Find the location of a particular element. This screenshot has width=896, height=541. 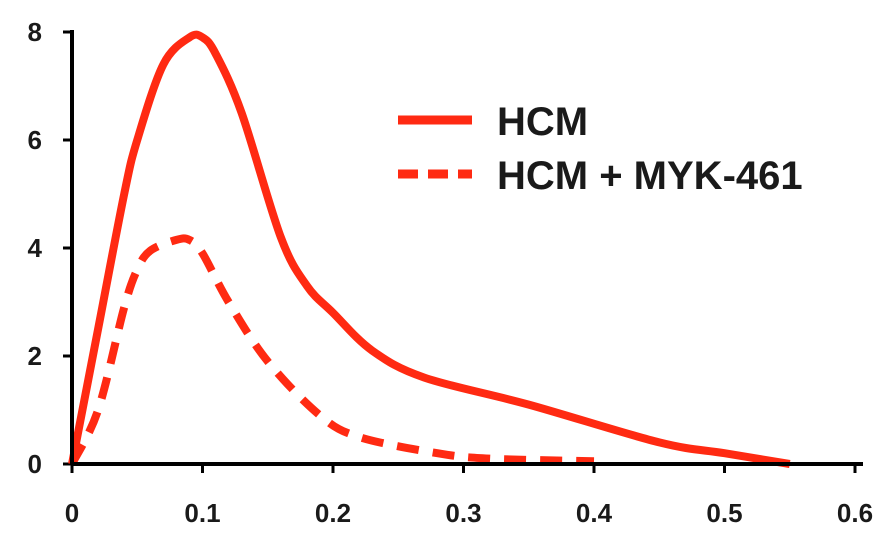

x-tick-label: 0.3 is located at coordinates (463, 513).